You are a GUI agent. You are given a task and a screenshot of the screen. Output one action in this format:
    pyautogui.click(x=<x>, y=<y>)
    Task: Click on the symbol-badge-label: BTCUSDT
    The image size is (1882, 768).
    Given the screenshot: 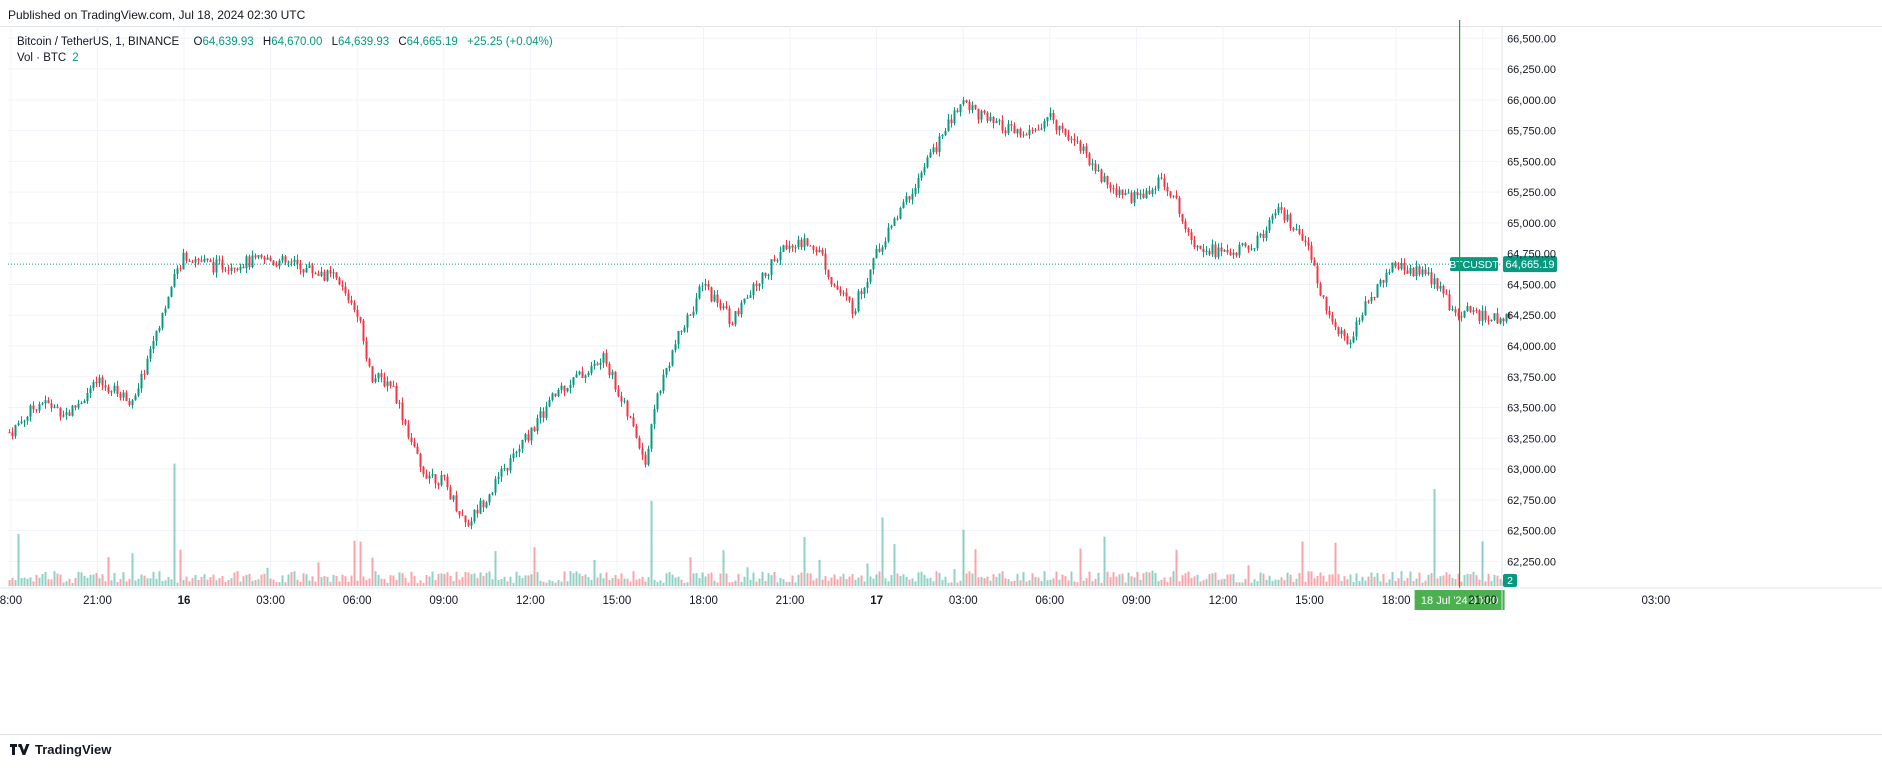 What is the action you would take?
    pyautogui.click(x=1474, y=265)
    